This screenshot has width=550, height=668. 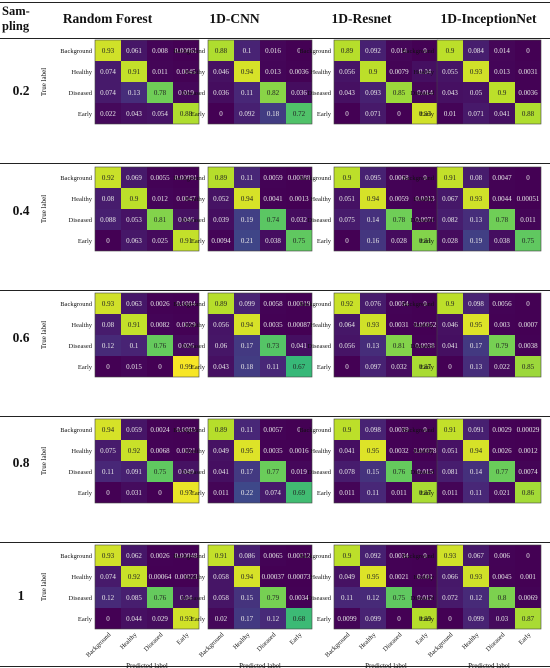 What do you see at coordinates (275, 666) in the screenshot?
I see `bottom-rule` at bounding box center [275, 666].